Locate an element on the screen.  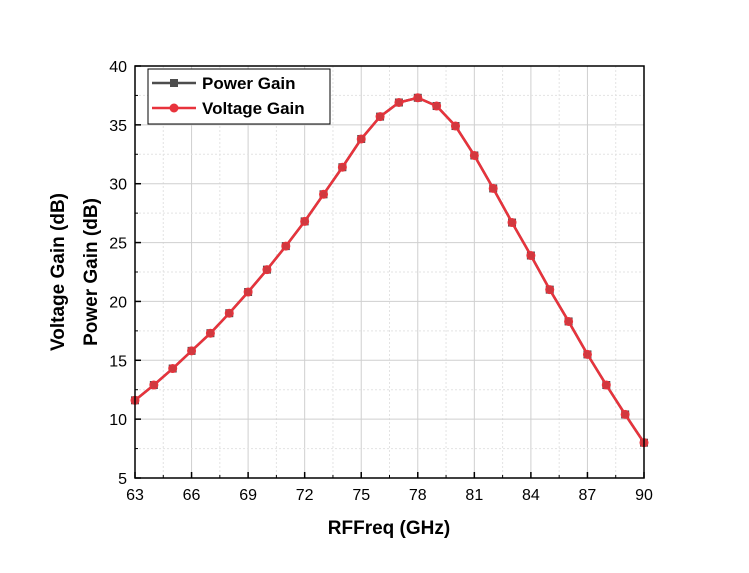
y-tick-label: 30 is located at coordinates (118, 185).